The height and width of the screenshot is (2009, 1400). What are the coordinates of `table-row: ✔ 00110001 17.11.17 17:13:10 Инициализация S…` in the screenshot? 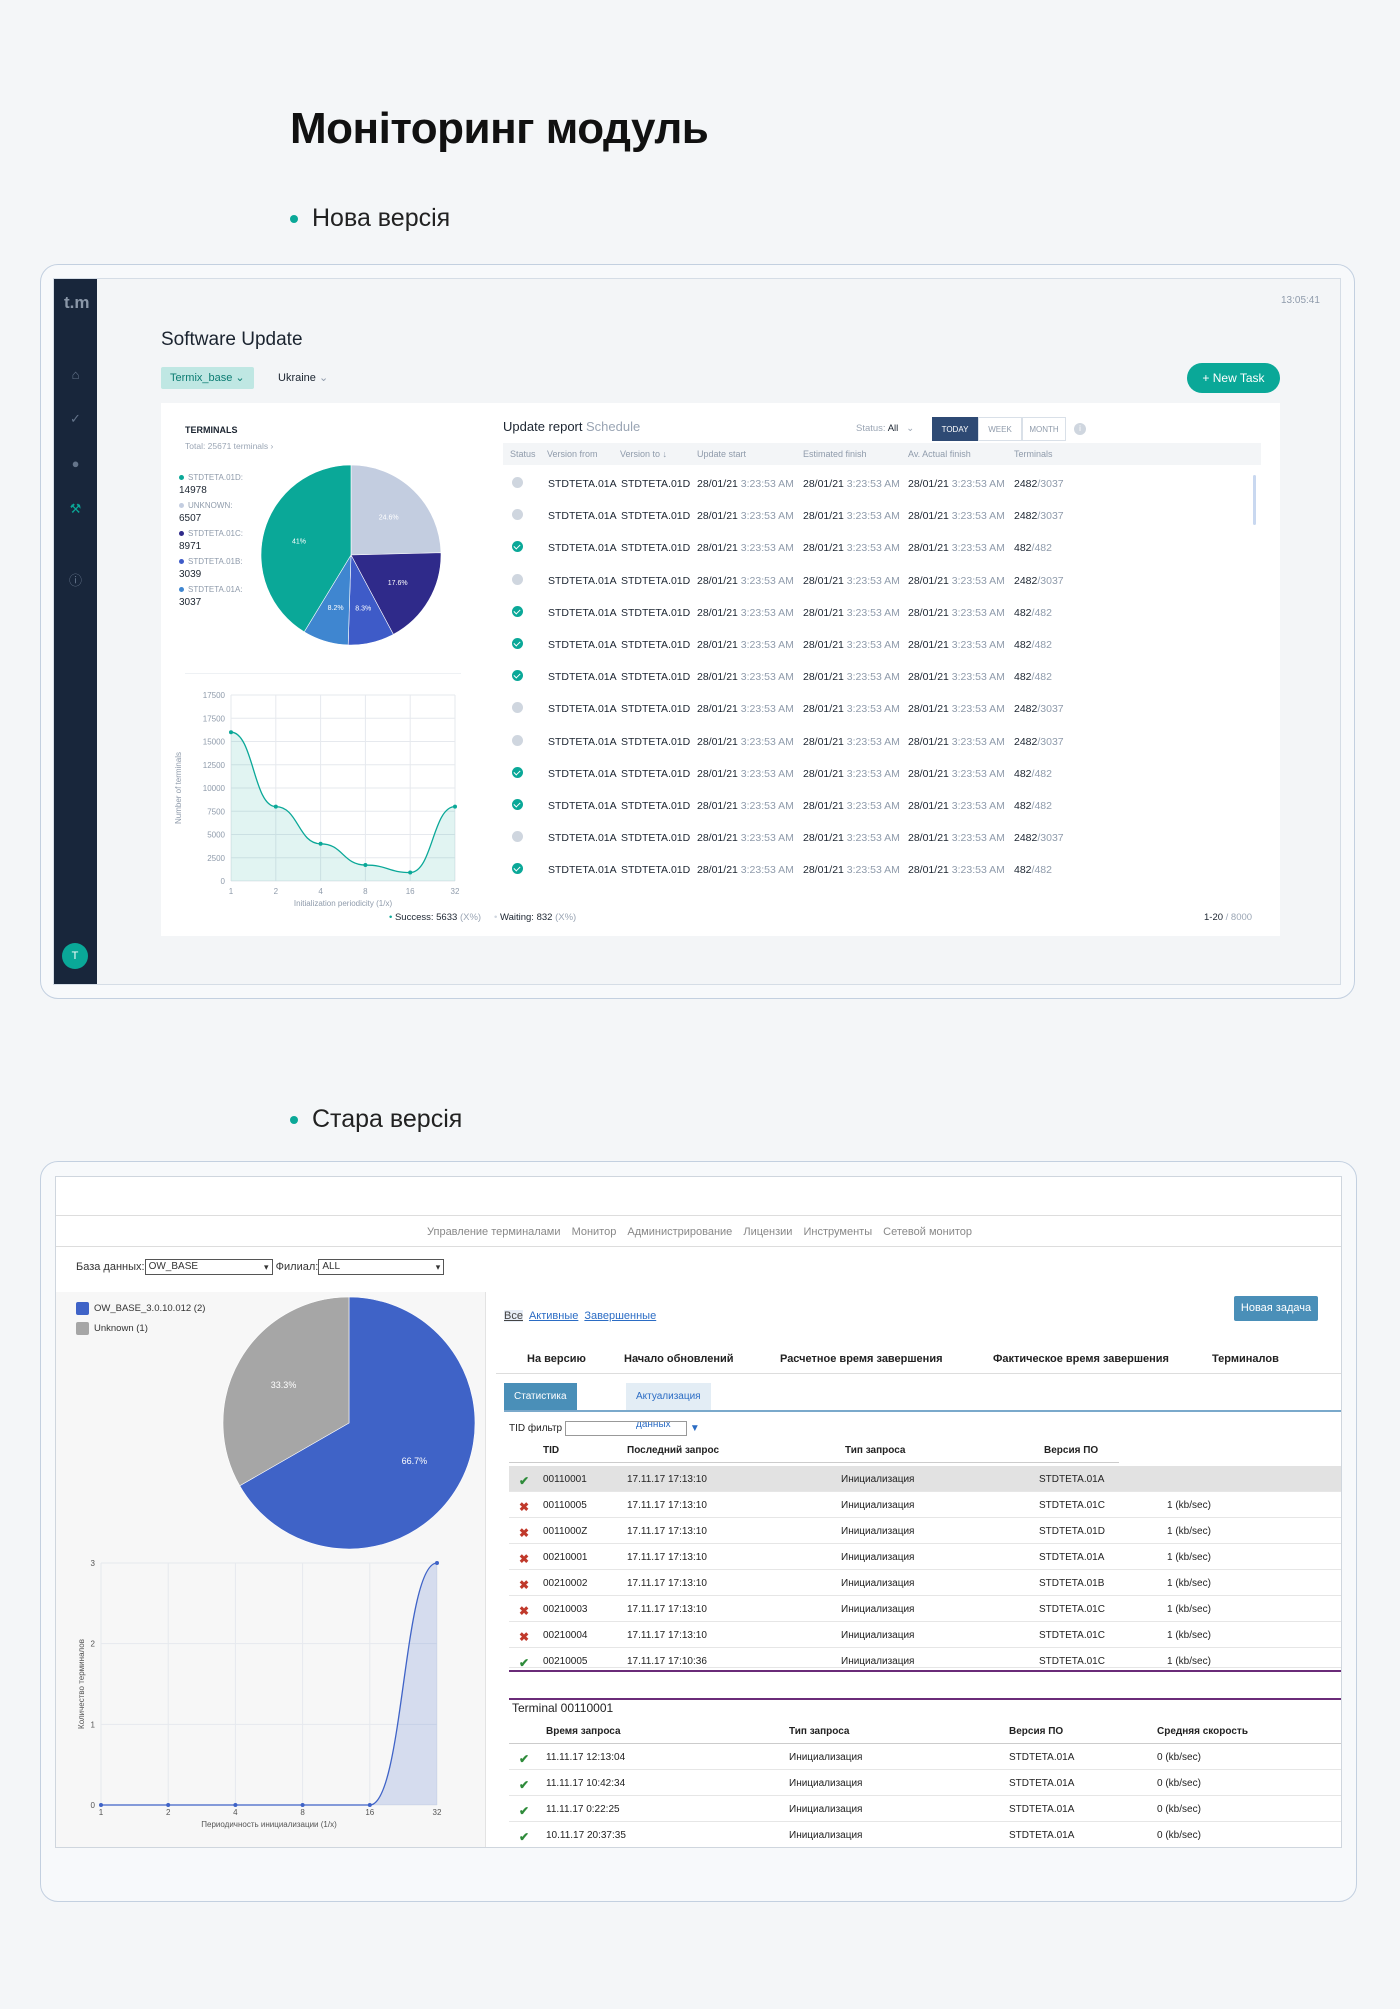 It's located at (925, 1479).